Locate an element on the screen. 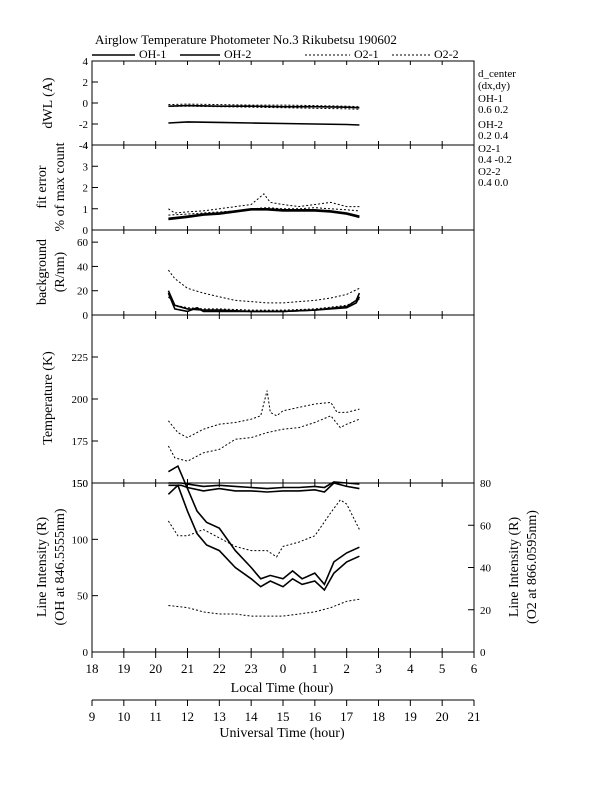 The width and height of the screenshot is (612, 797). y2tick-label-int: 0 is located at coordinates (483, 653).